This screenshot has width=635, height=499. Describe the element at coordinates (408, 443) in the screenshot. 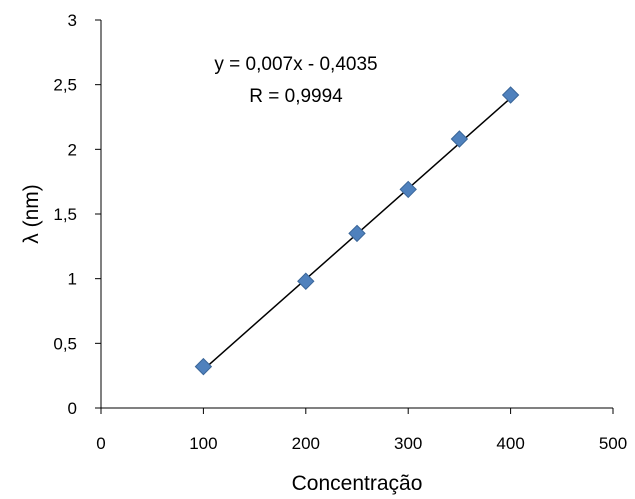

I see `x-tick-label: 300` at that location.